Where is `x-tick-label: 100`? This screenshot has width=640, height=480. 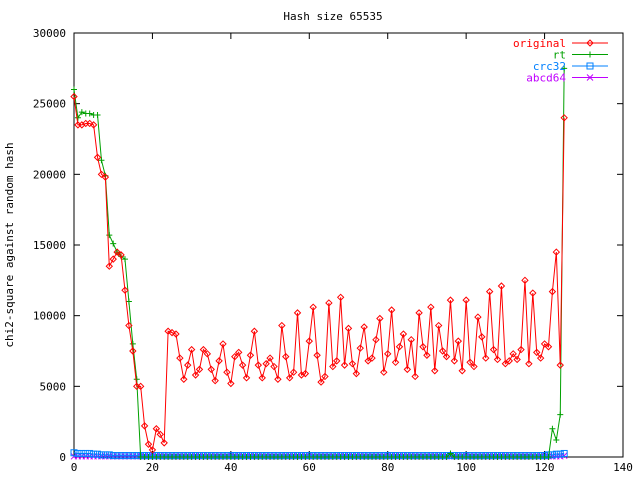
x-tick-label: 100 is located at coordinates (466, 467).